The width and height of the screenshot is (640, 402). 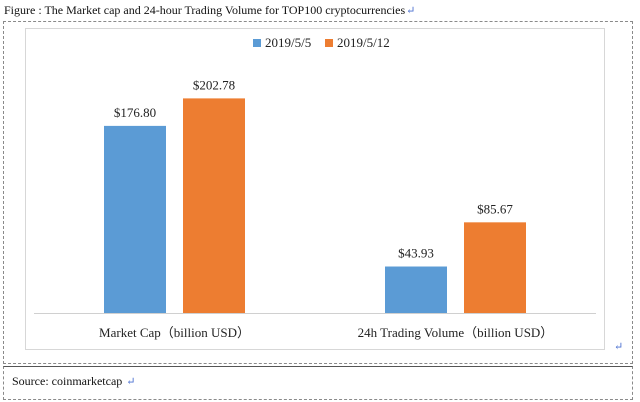 I want to click on source-note: Source: coinmarketcap ↵, so click(x=74, y=381).